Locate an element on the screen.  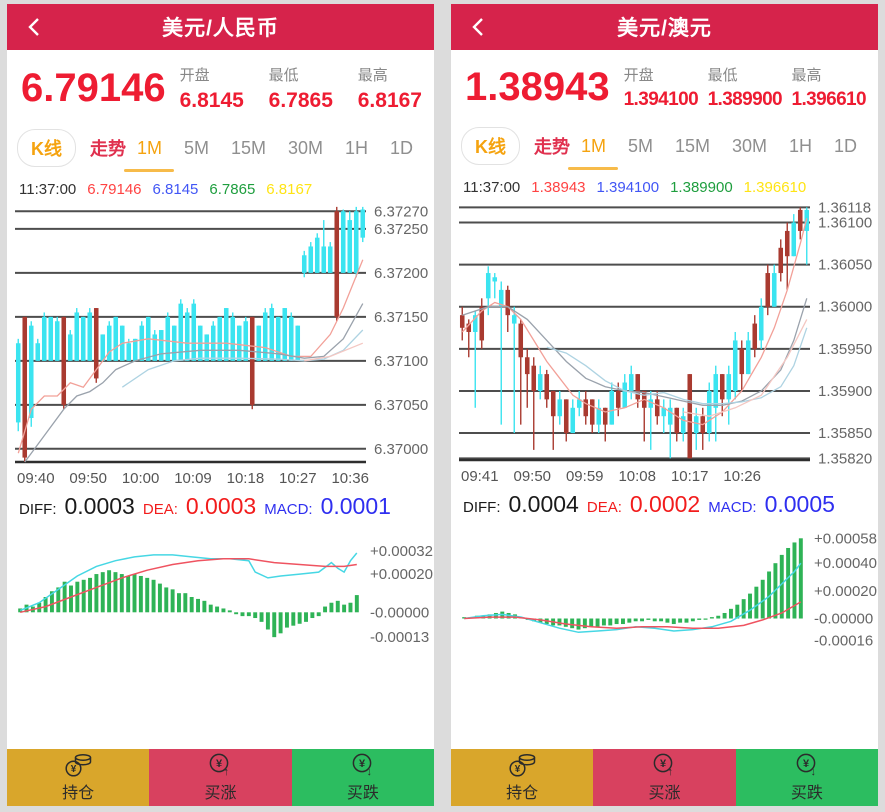
page-title: 美元/澳元 is located at coordinates (664, 28).